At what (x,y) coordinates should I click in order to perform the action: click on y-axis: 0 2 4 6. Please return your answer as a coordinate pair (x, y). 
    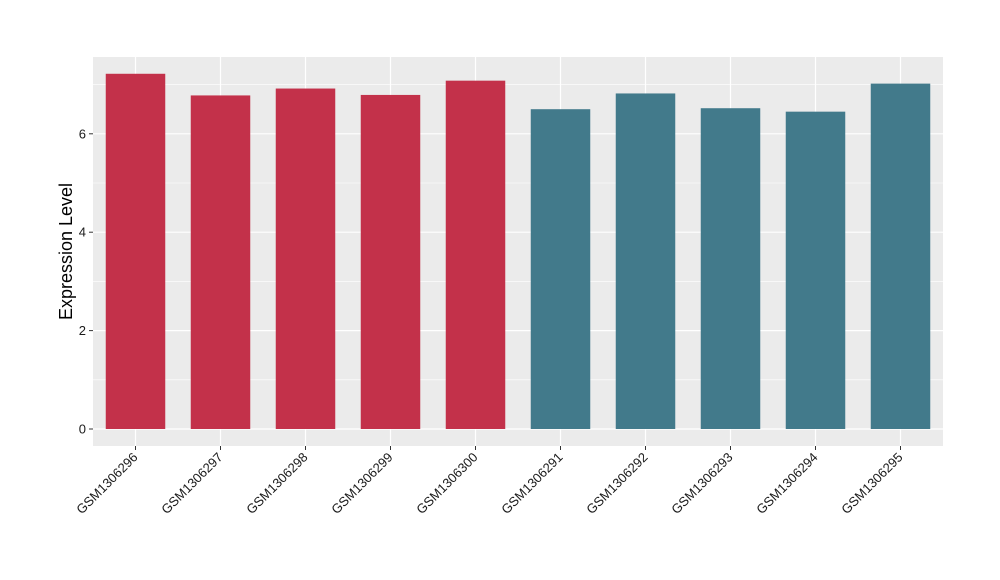
    Looking at the image, I should click on (86, 281).